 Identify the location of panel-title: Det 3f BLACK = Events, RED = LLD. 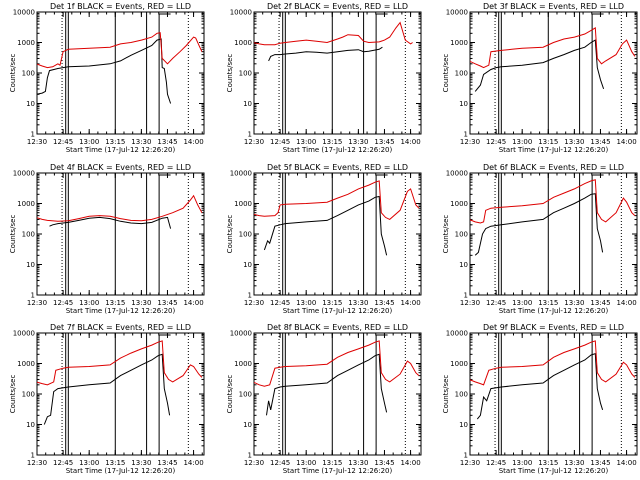
(553, 6).